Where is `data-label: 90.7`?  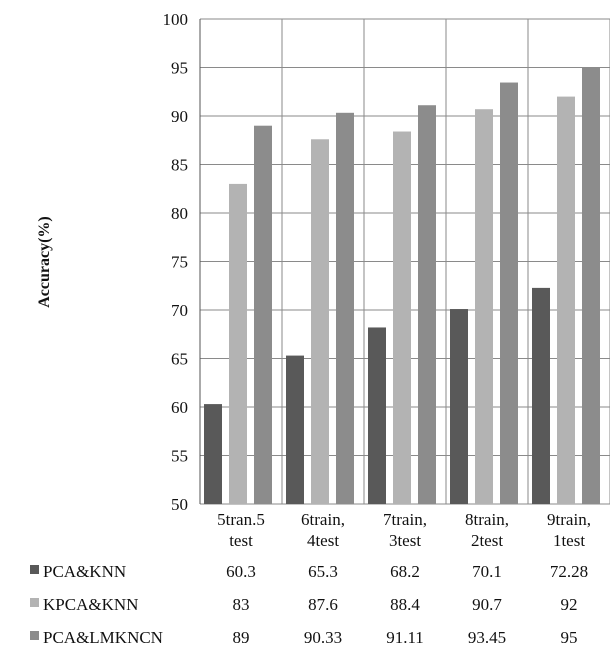
data-label: 90.7 is located at coordinates (487, 604).